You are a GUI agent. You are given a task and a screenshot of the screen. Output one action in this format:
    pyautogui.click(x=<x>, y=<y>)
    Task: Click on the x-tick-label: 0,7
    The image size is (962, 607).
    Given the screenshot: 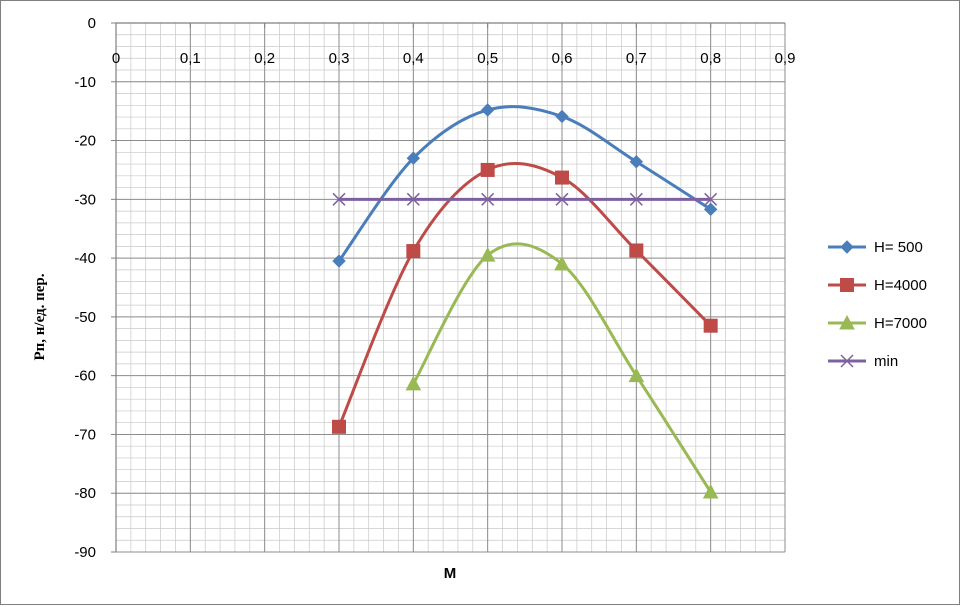 What is the action you would take?
    pyautogui.click(x=636, y=58)
    